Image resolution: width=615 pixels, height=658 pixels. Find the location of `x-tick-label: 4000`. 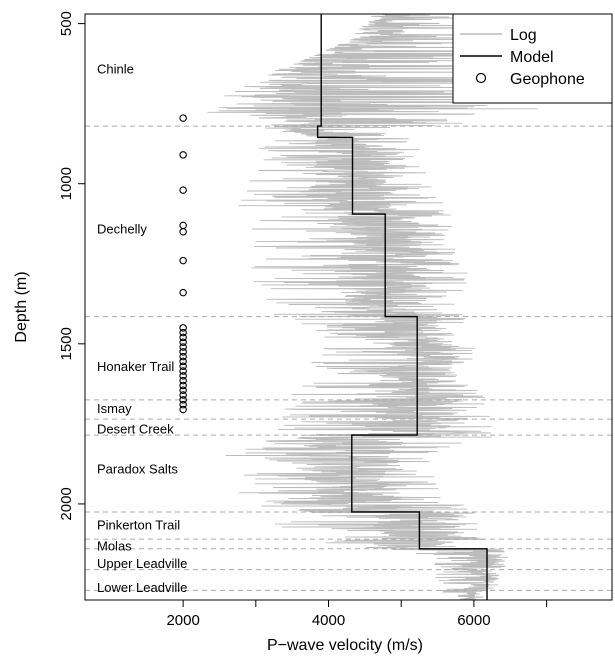

x-tick-label: 4000 is located at coordinates (328, 620).